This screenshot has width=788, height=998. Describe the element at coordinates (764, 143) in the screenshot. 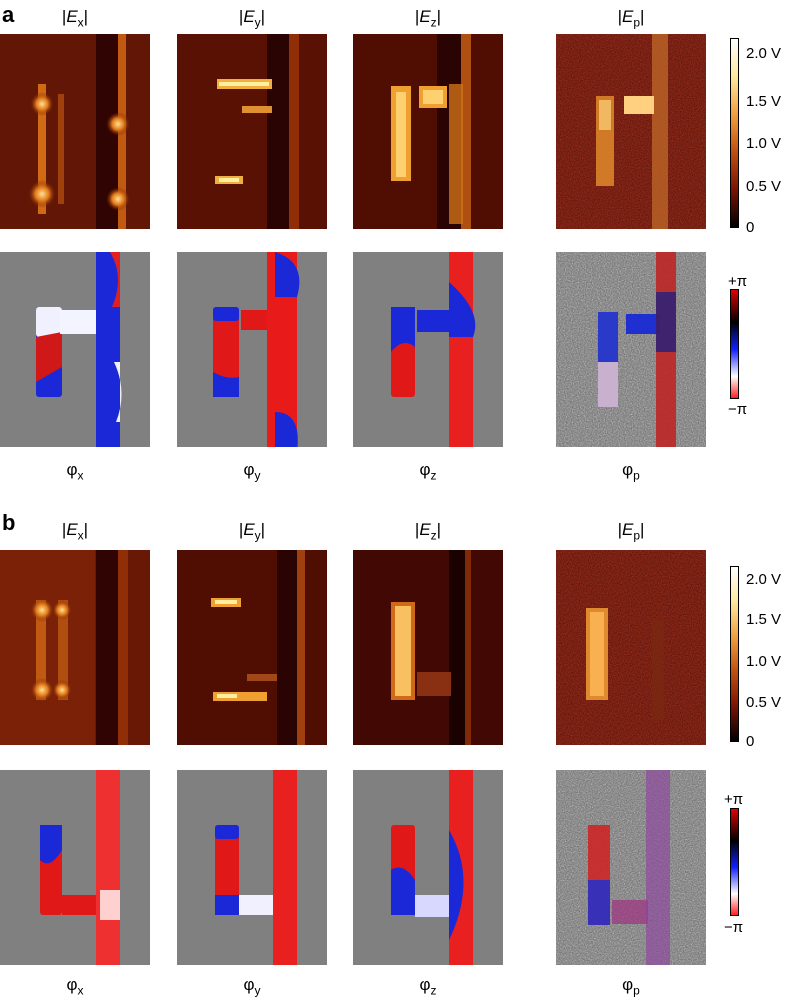

I see `cb-tick-a-2: 1.0 V` at that location.